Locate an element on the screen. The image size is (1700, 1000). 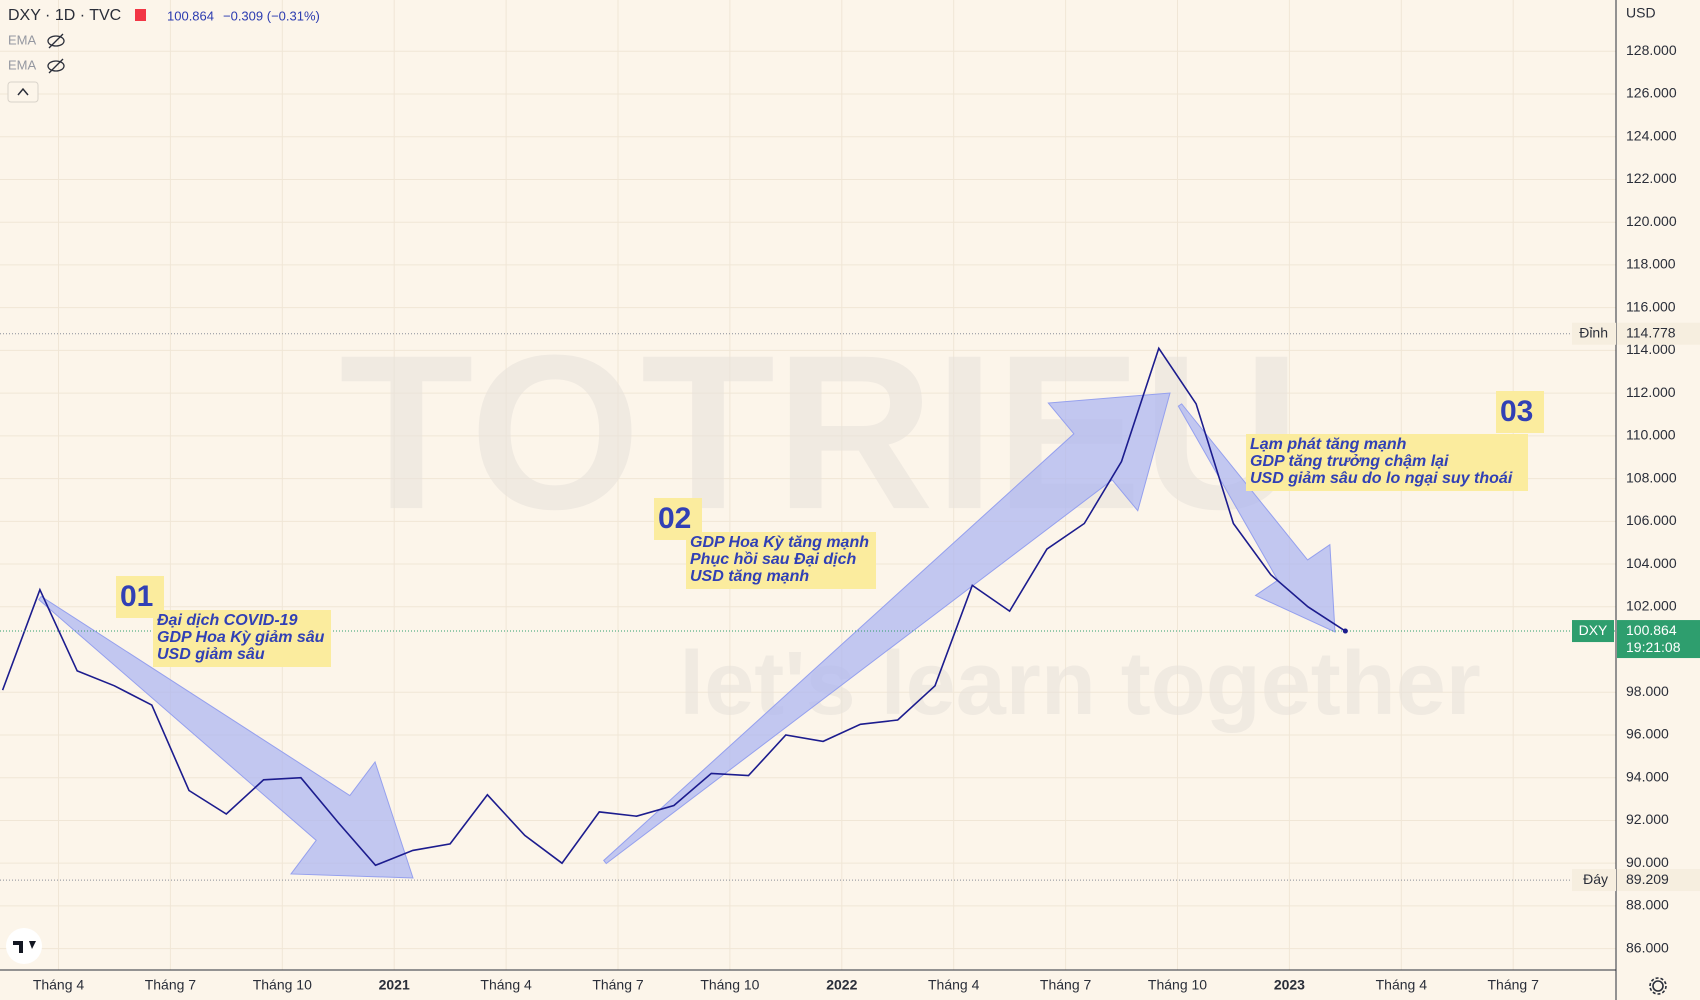
annotation-line: USD tăng mạnh is located at coordinates (749, 576).